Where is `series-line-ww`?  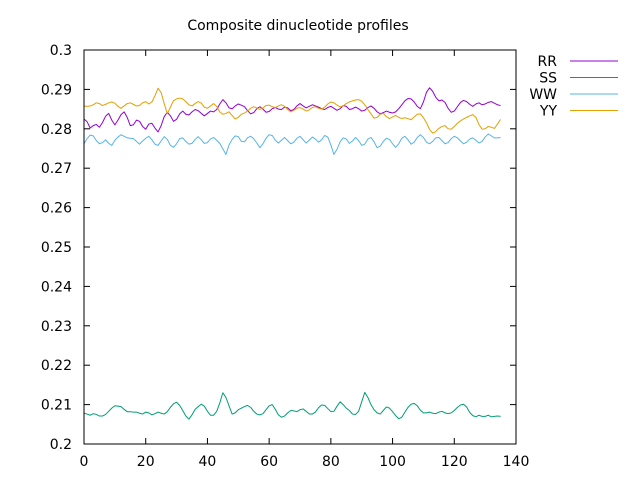 series-line-ww is located at coordinates (292, 144).